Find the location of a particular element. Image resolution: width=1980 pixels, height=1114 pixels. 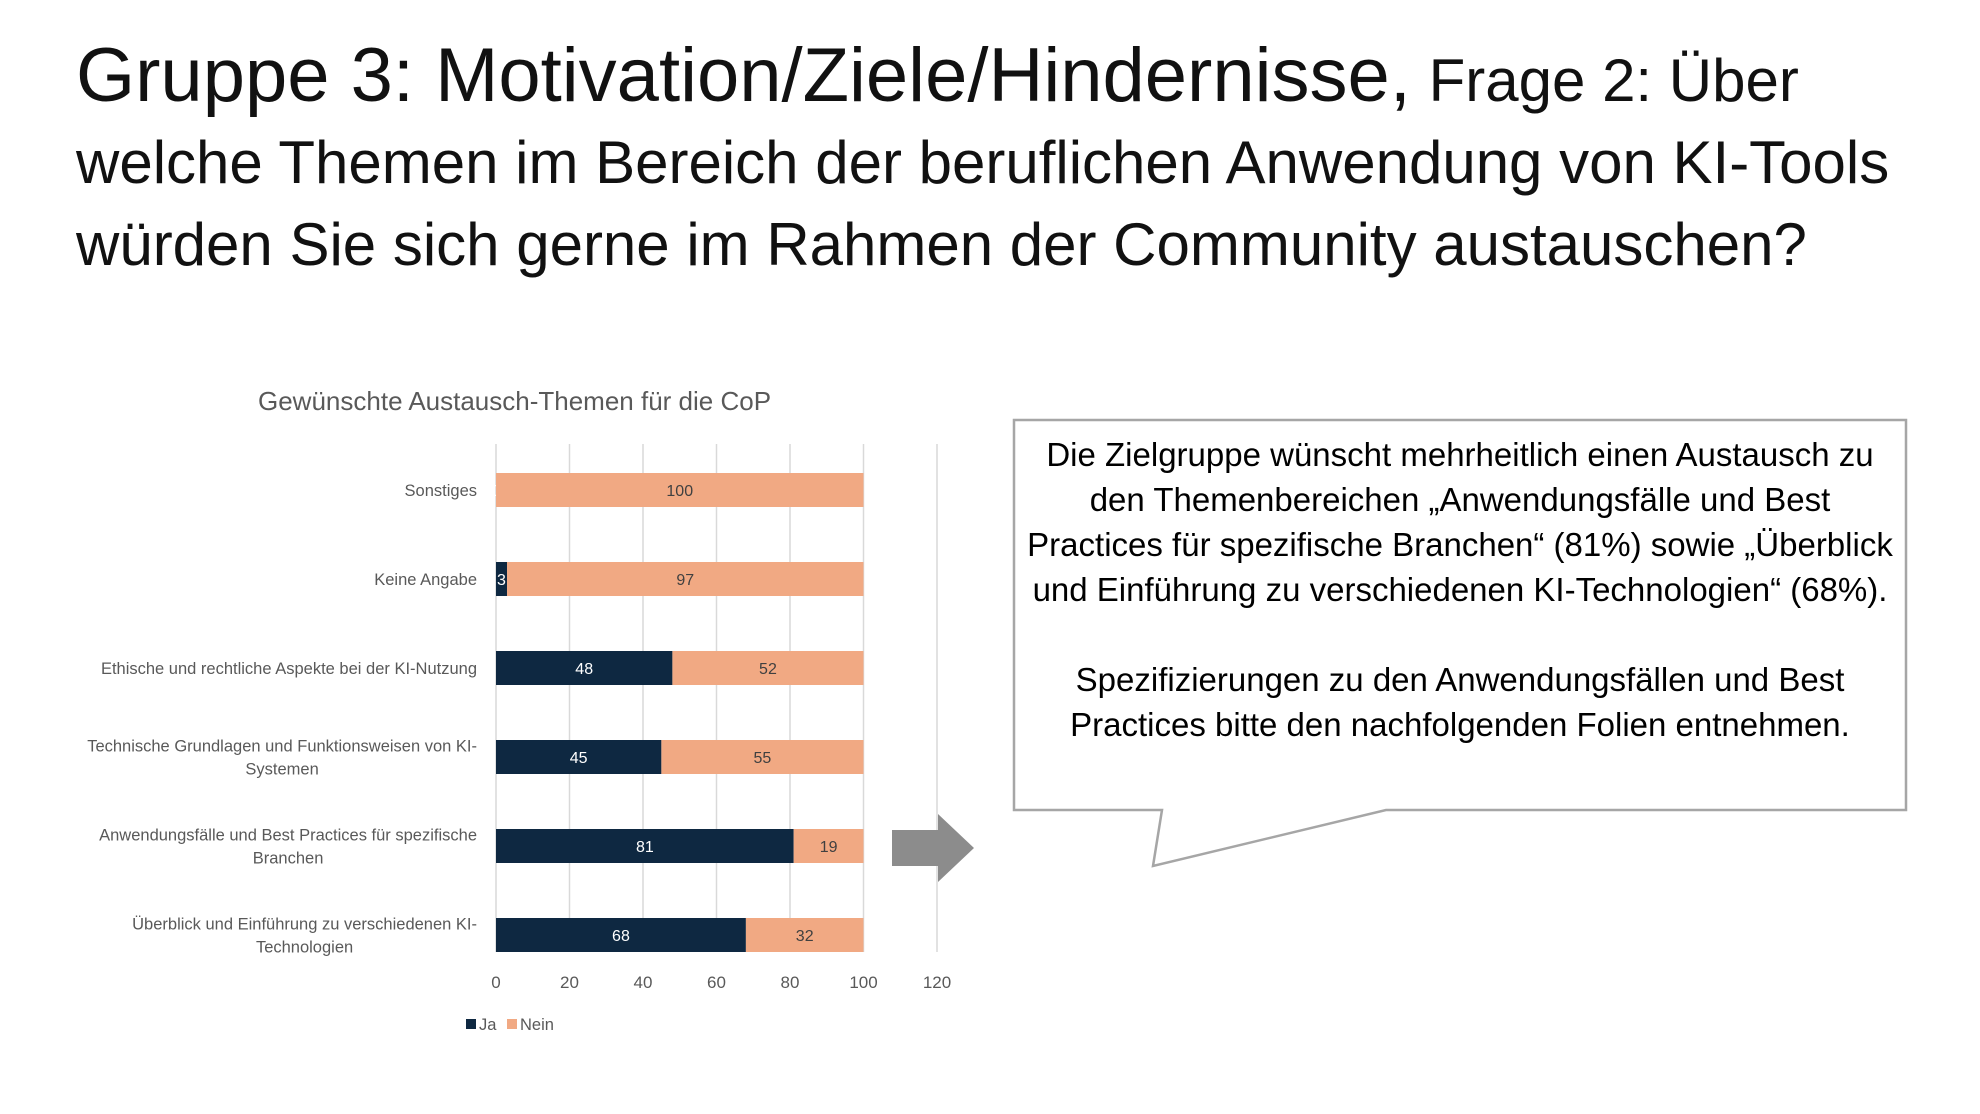

legend-label-ja: Ja is located at coordinates (488, 1025).